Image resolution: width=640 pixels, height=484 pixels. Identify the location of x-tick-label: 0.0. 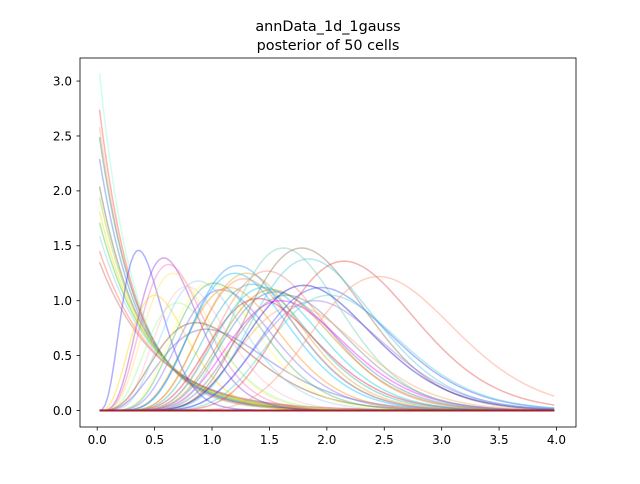
(97, 440).